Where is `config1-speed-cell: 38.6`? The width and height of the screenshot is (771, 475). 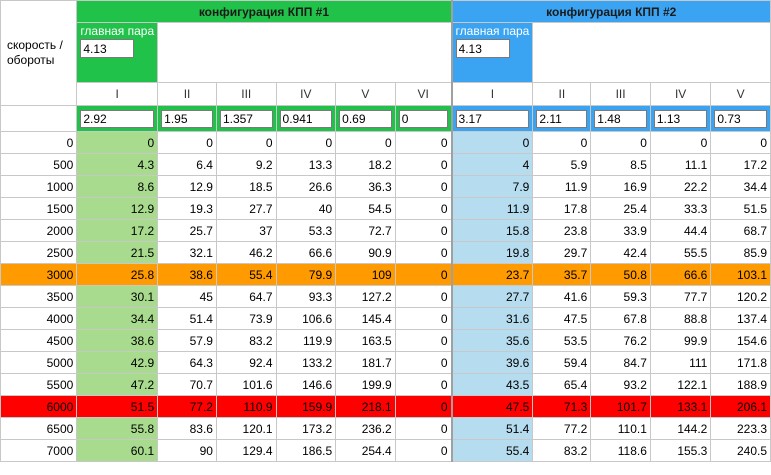 config1-speed-cell: 38.6 is located at coordinates (187, 274).